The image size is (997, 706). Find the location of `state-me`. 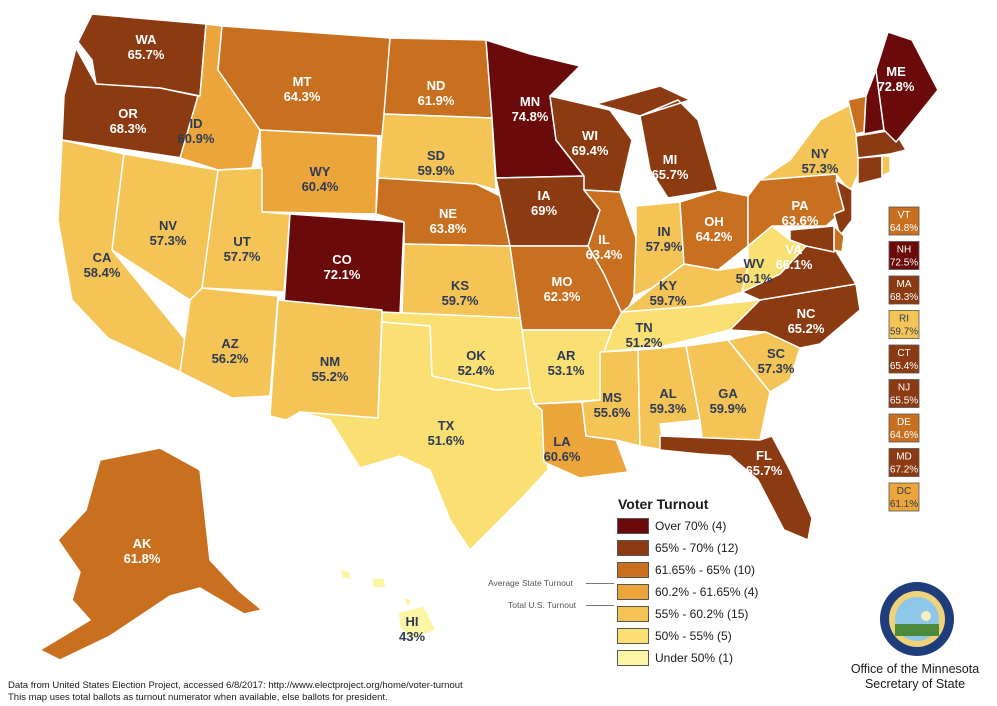

state-me is located at coordinates (907, 87).